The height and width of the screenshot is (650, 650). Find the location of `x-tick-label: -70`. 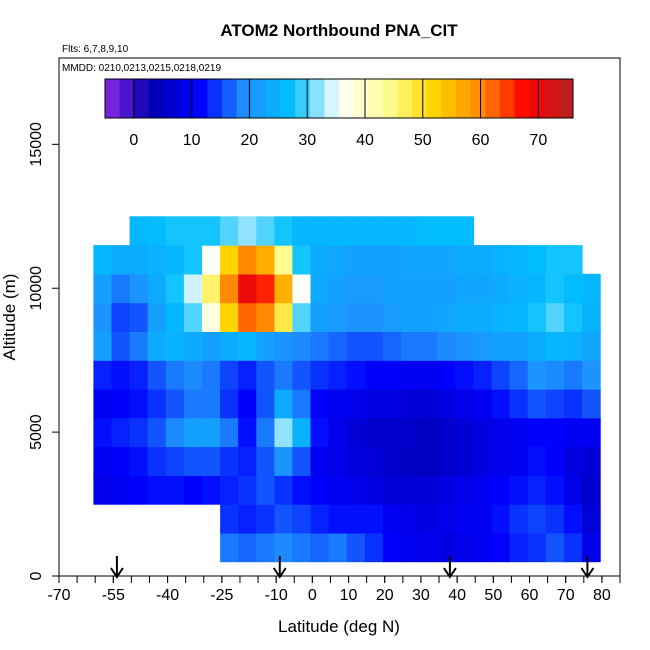

x-tick-label: -70 is located at coordinates (58, 595).